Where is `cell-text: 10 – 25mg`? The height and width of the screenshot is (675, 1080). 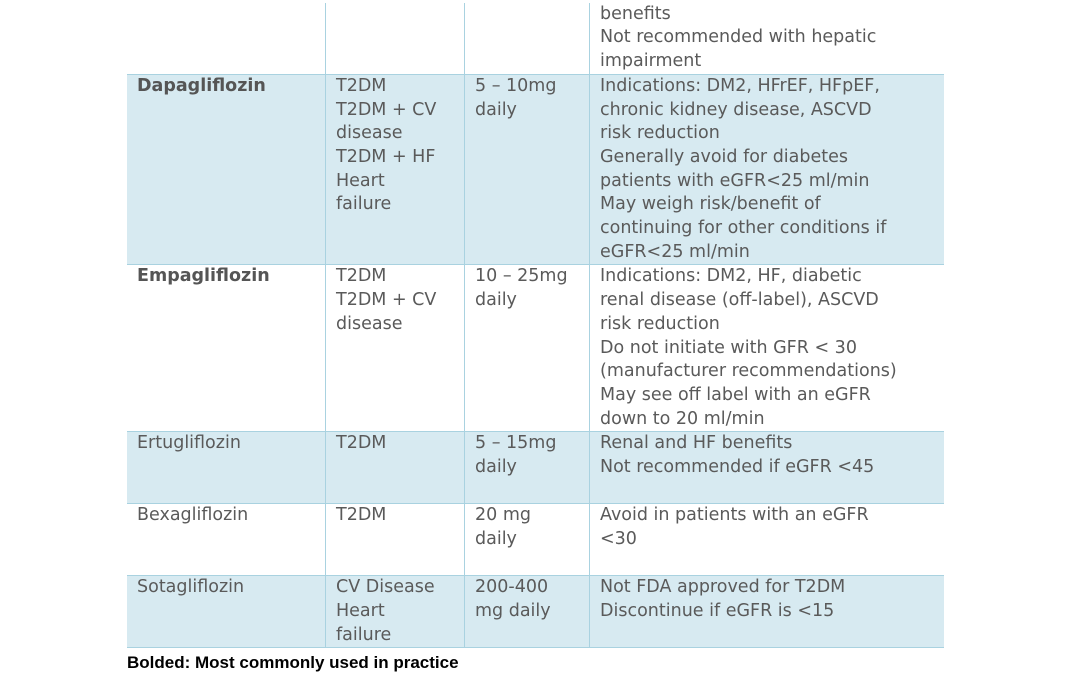 cell-text: 10 – 25mg is located at coordinates (521, 276).